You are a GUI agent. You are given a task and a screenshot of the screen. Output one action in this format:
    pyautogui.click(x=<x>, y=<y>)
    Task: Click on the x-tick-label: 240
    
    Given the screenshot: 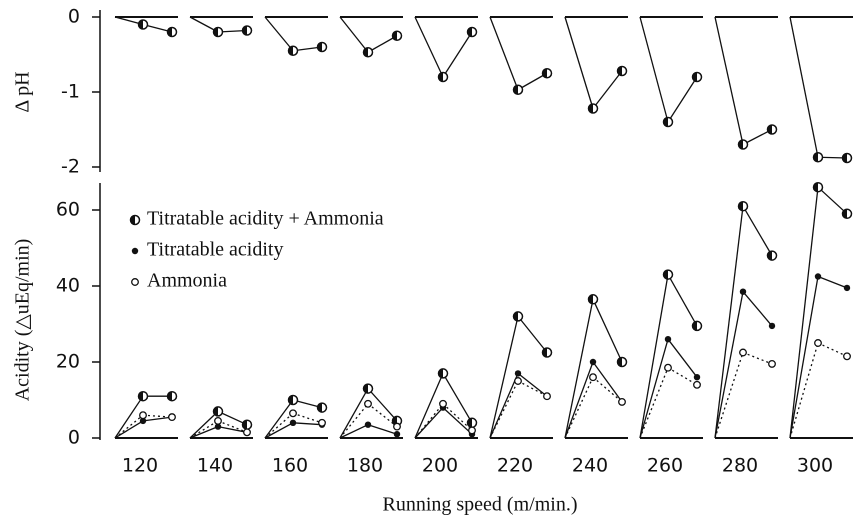 What is the action you would take?
    pyautogui.click(x=590, y=466)
    